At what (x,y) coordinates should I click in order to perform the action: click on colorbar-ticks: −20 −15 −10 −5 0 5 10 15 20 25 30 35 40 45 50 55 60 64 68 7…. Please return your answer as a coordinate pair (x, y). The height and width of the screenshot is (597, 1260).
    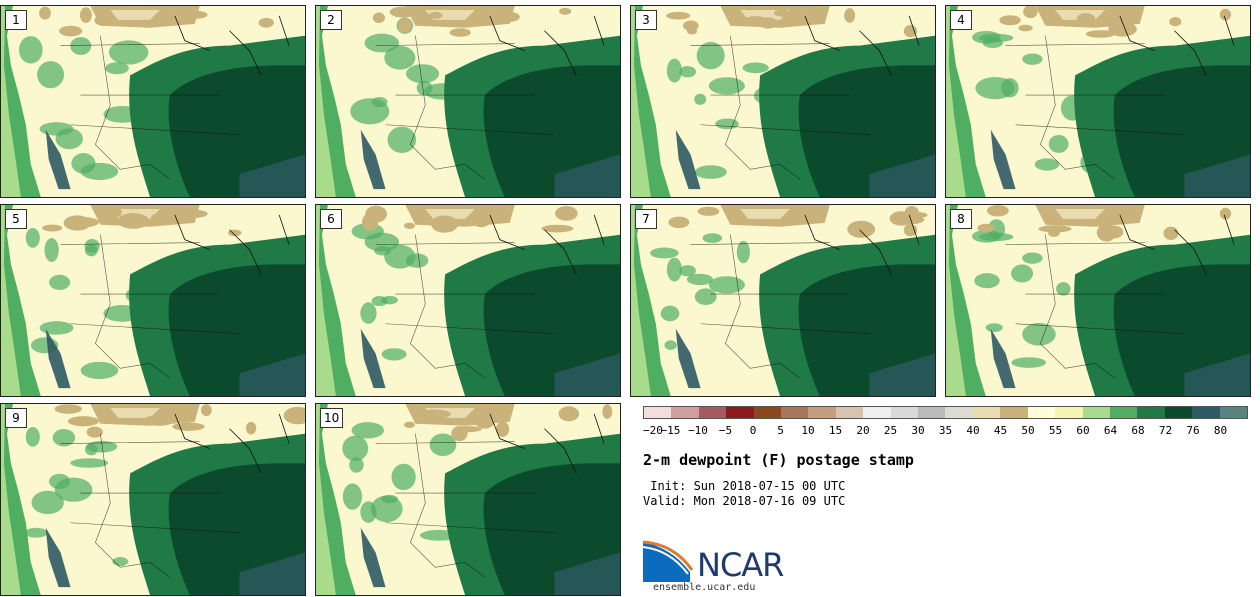
    Looking at the image, I should click on (945, 431).